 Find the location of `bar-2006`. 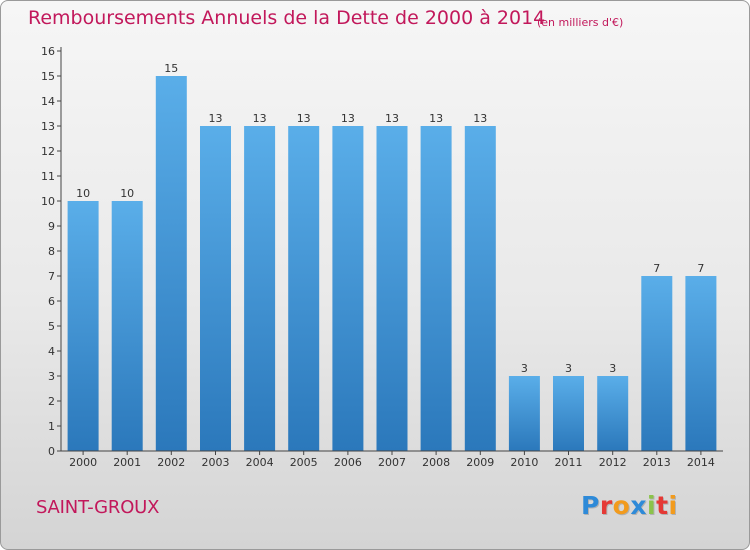

bar-2006 is located at coordinates (348, 288).